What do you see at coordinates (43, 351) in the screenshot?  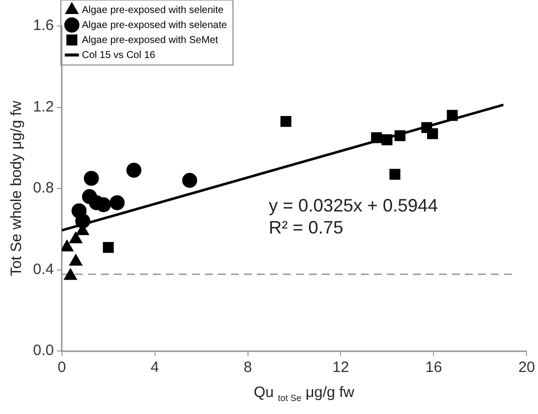 I see `y-tick-label: 0.0` at bounding box center [43, 351].